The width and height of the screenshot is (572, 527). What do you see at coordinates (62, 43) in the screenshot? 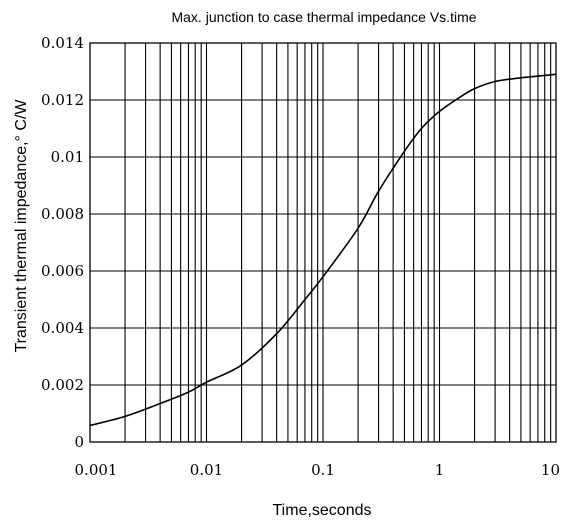
I see `y-tick-label: 0.014` at bounding box center [62, 43].